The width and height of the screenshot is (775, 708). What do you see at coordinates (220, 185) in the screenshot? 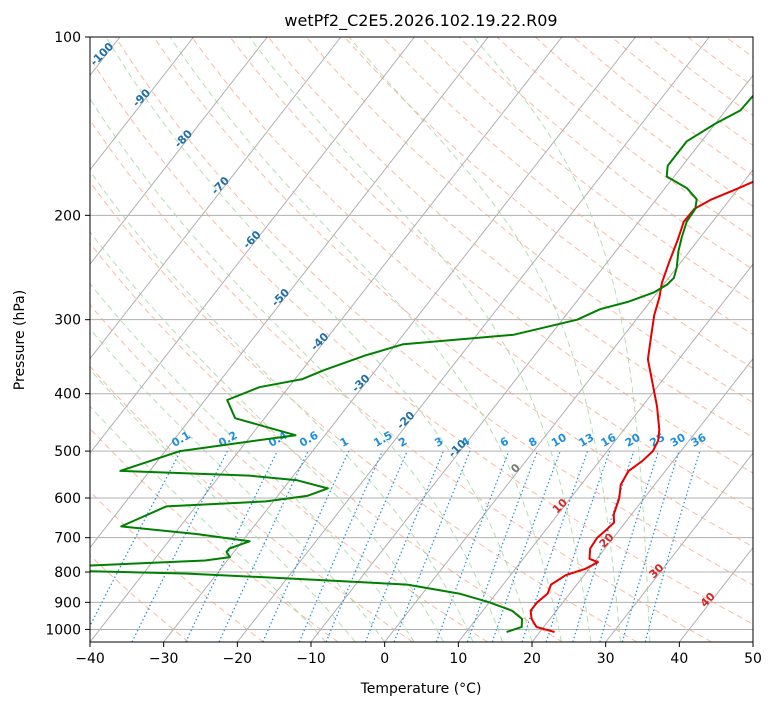
I see `isotherm-label: -70` at bounding box center [220, 185].